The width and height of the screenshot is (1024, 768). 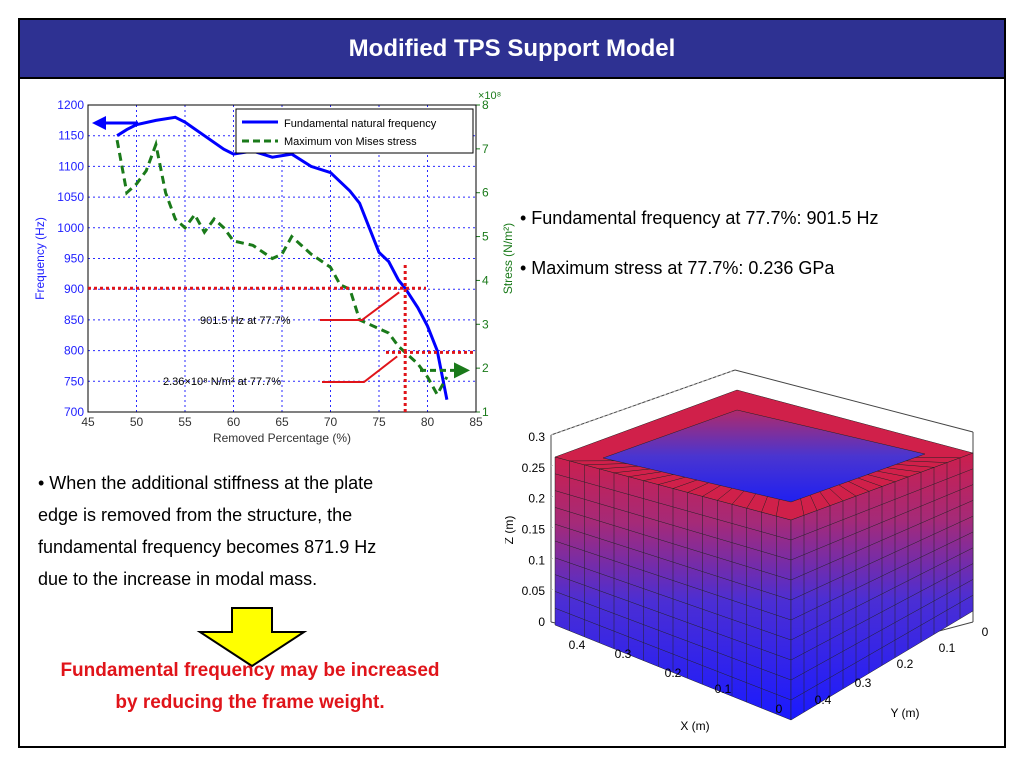 I want to click on y2-tick-label: 6, so click(x=485, y=193).